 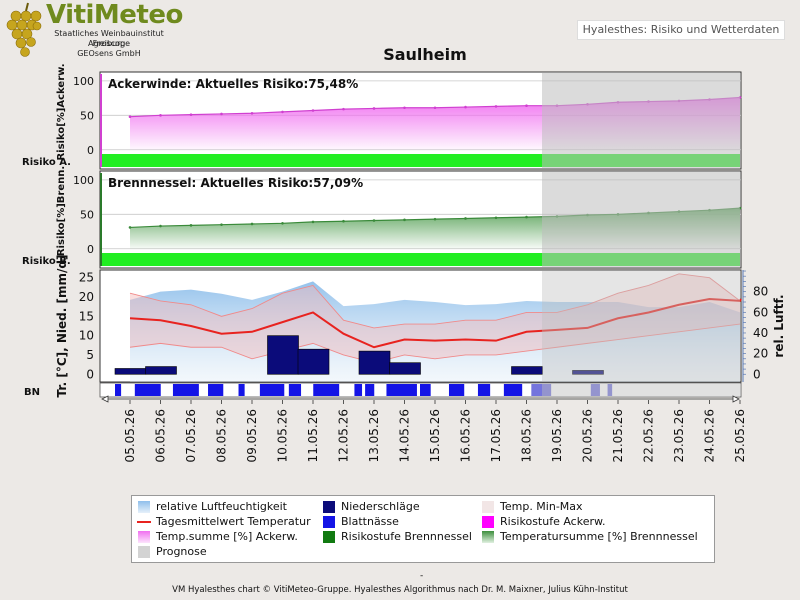 I want to click on leaf-wetness-label: BN, so click(x=32, y=392).